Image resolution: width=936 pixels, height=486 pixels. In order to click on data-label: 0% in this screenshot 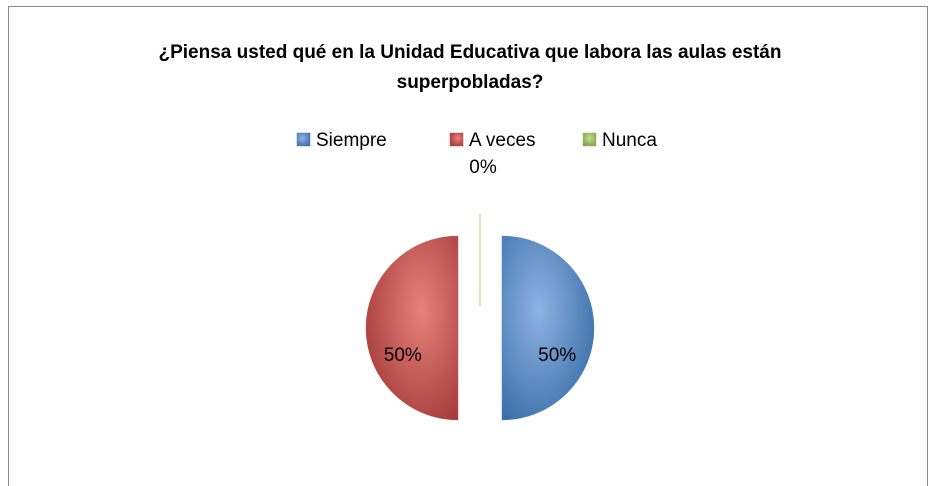, I will do `click(483, 167)`.